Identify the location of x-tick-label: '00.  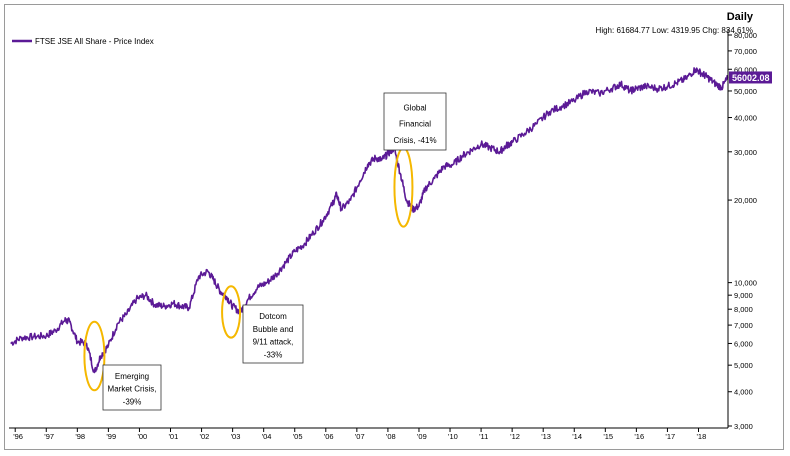
(142, 436).